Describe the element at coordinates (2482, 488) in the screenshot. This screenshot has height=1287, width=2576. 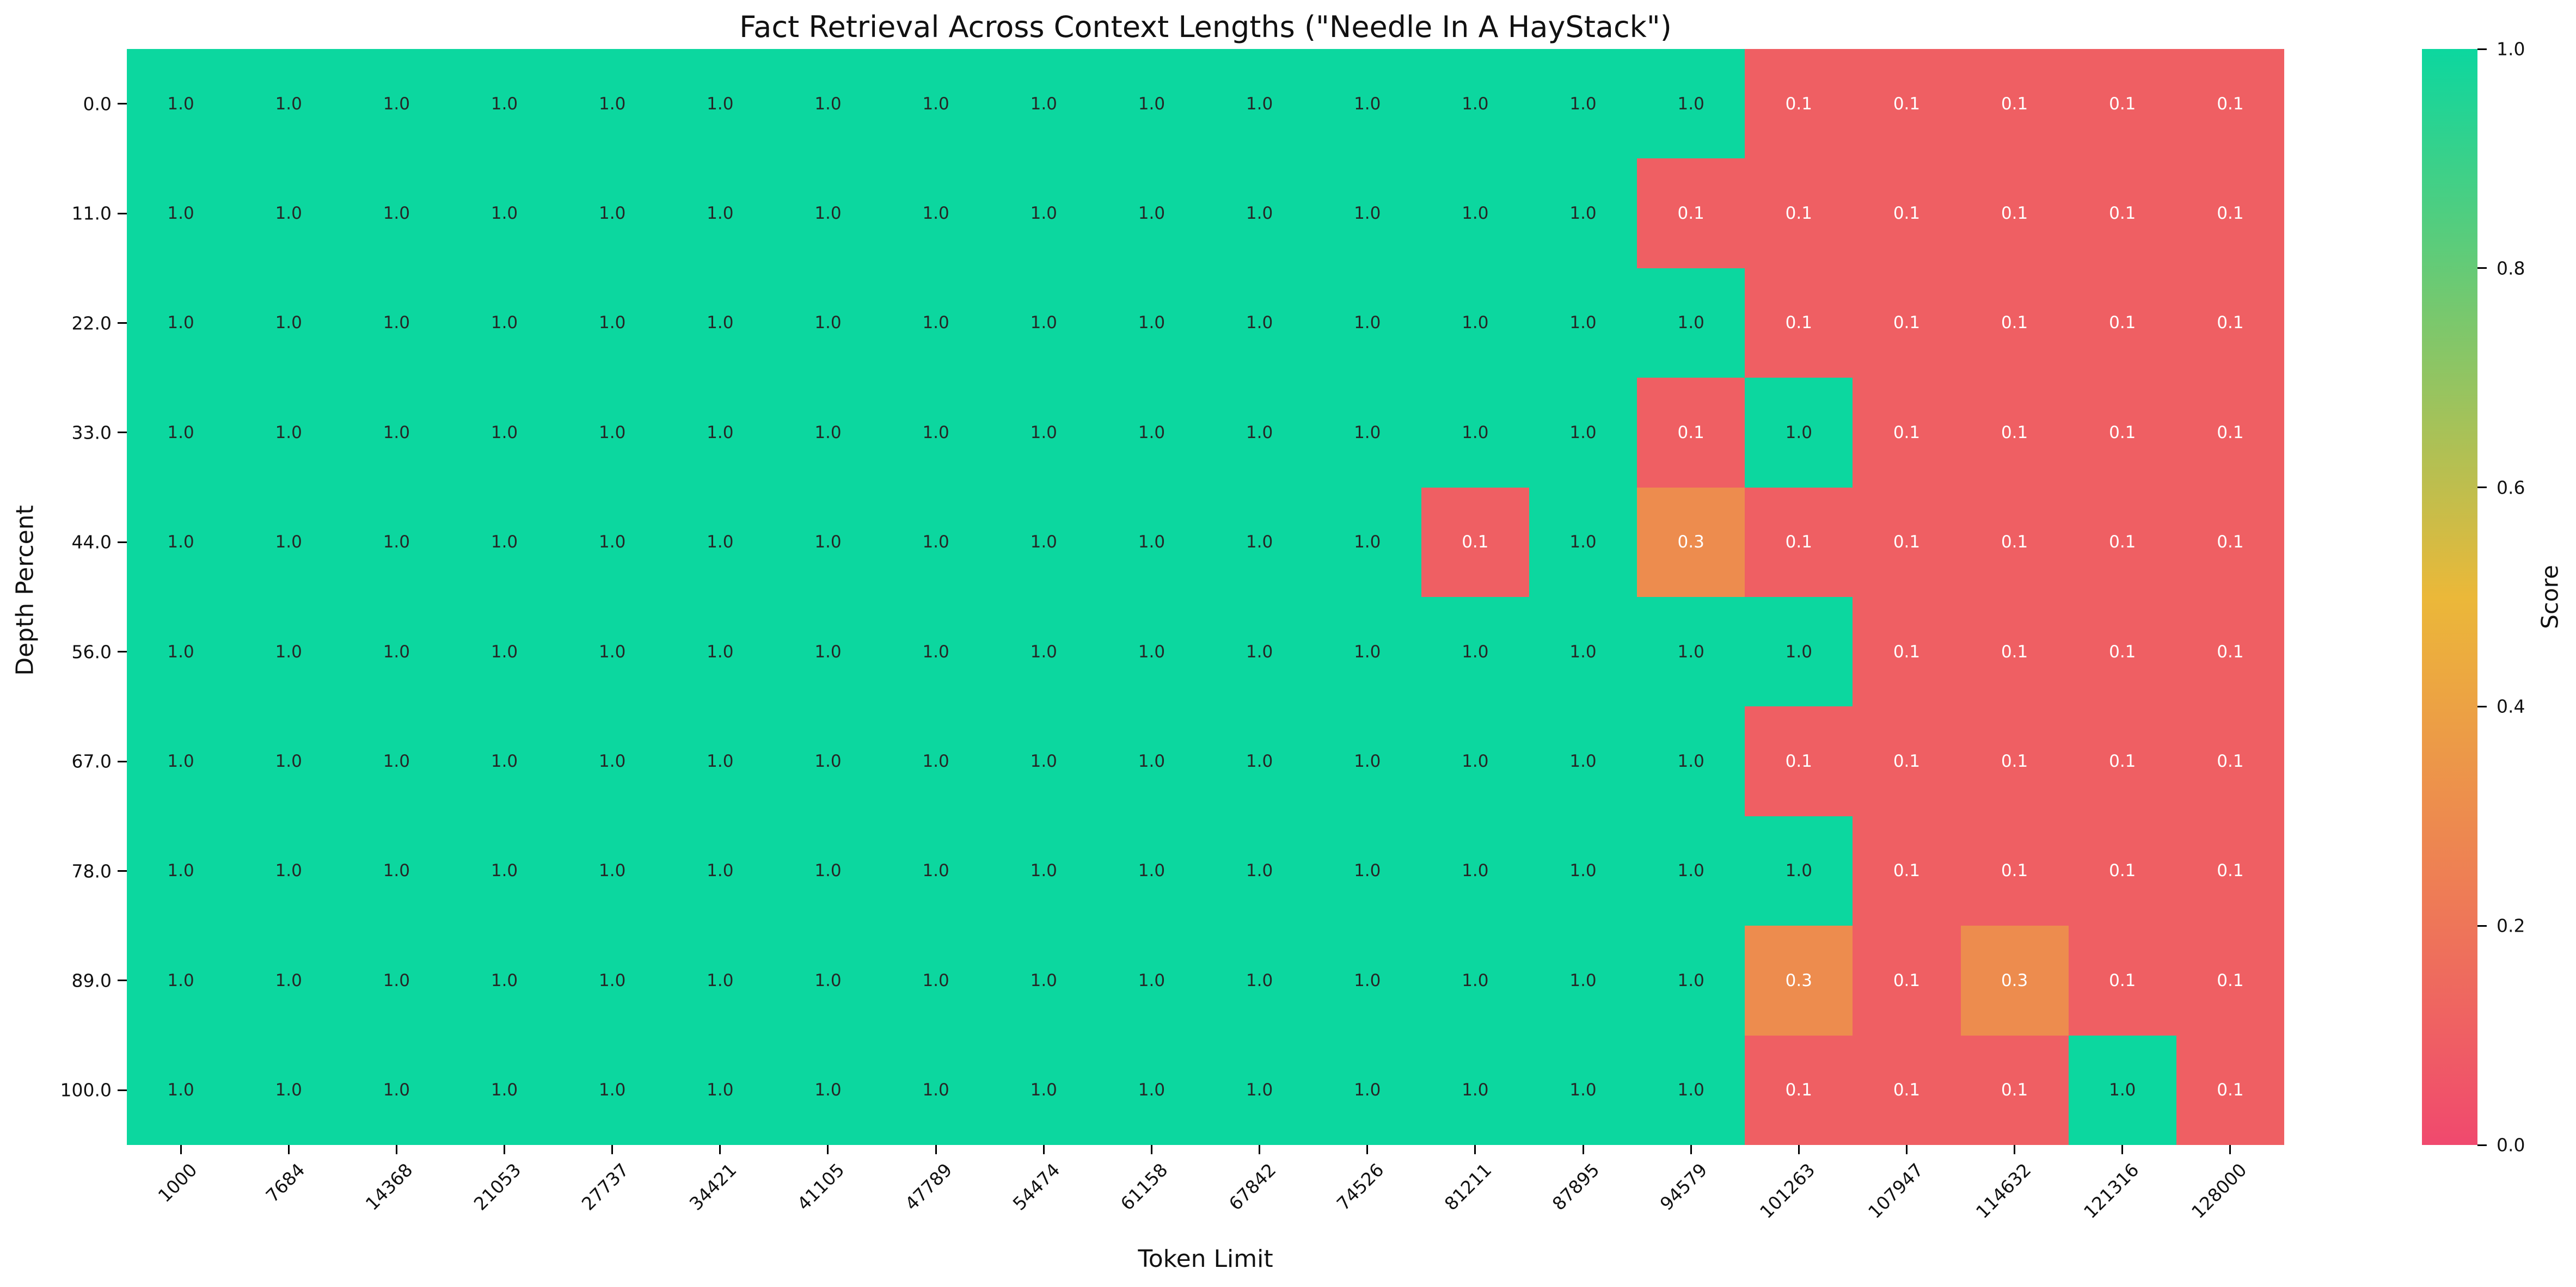
I see `colorbar-tick-mark` at that location.